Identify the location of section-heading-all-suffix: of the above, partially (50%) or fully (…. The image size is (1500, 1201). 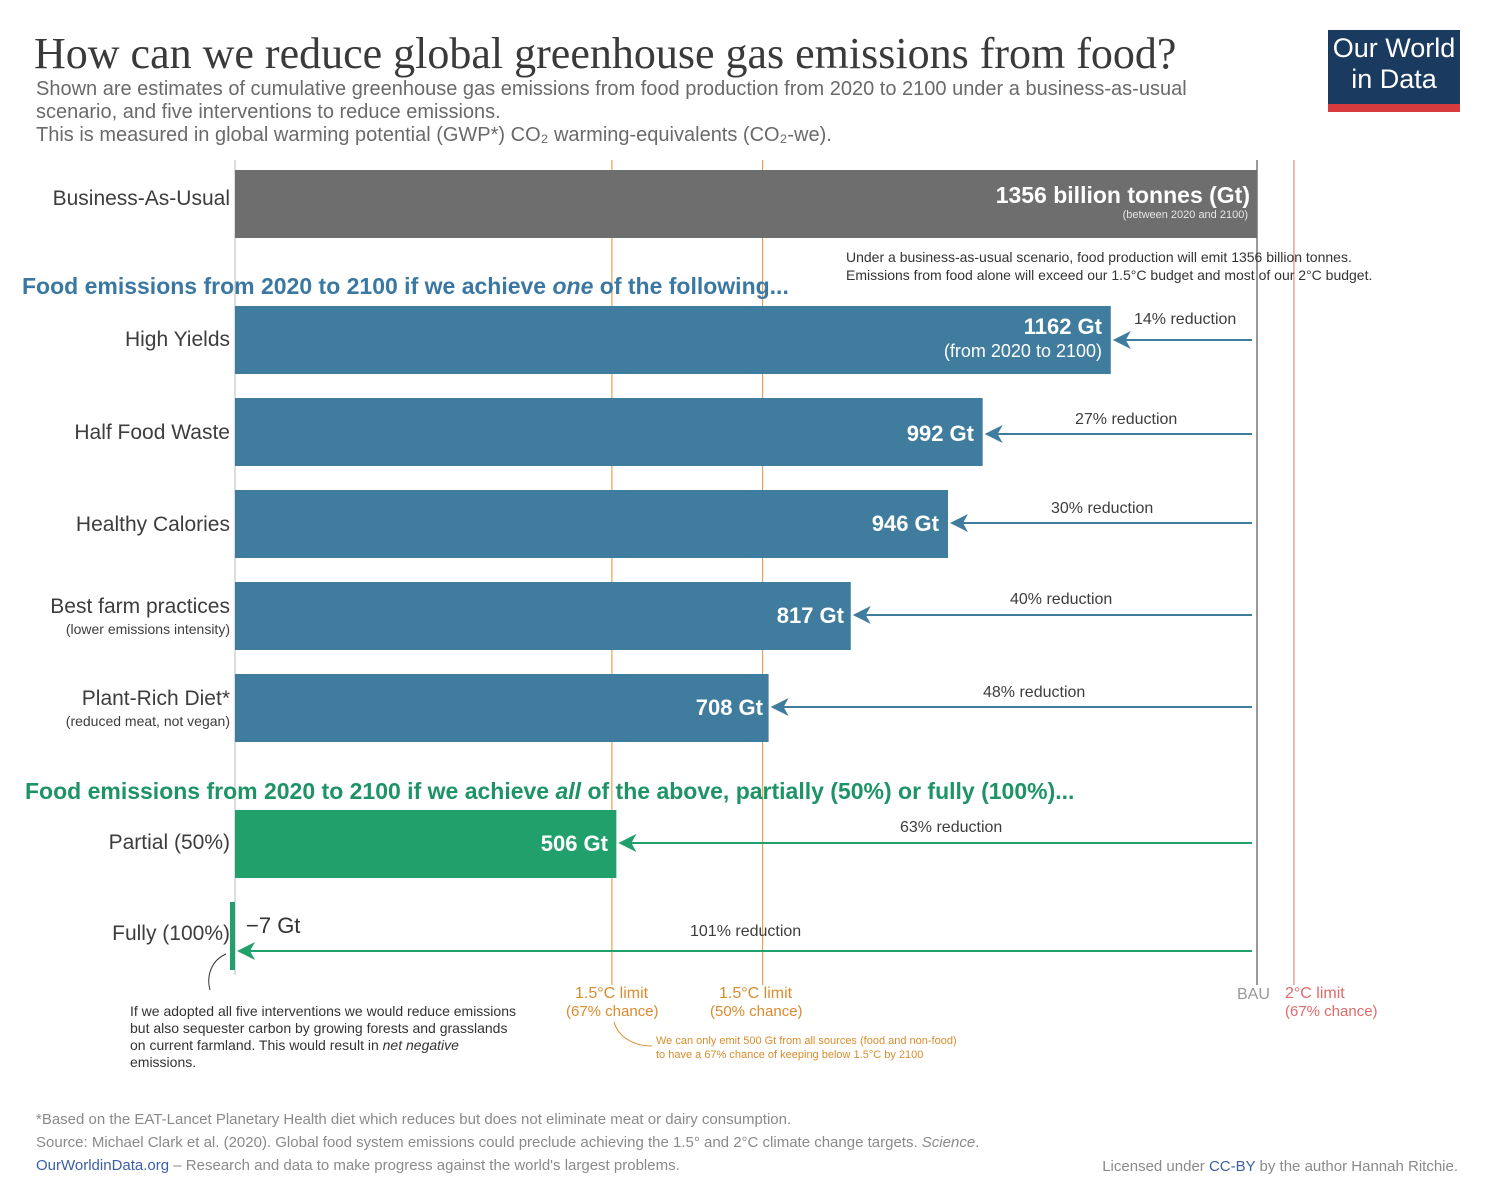
(828, 791).